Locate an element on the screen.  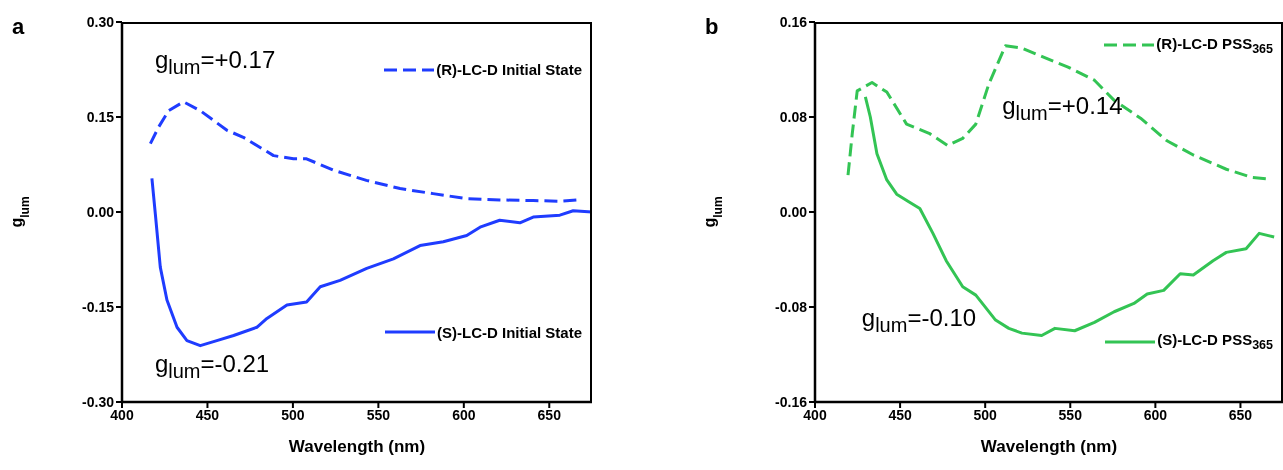
annotation: g$_{lum}$=+0.17 is located at coordinates (215, 62).